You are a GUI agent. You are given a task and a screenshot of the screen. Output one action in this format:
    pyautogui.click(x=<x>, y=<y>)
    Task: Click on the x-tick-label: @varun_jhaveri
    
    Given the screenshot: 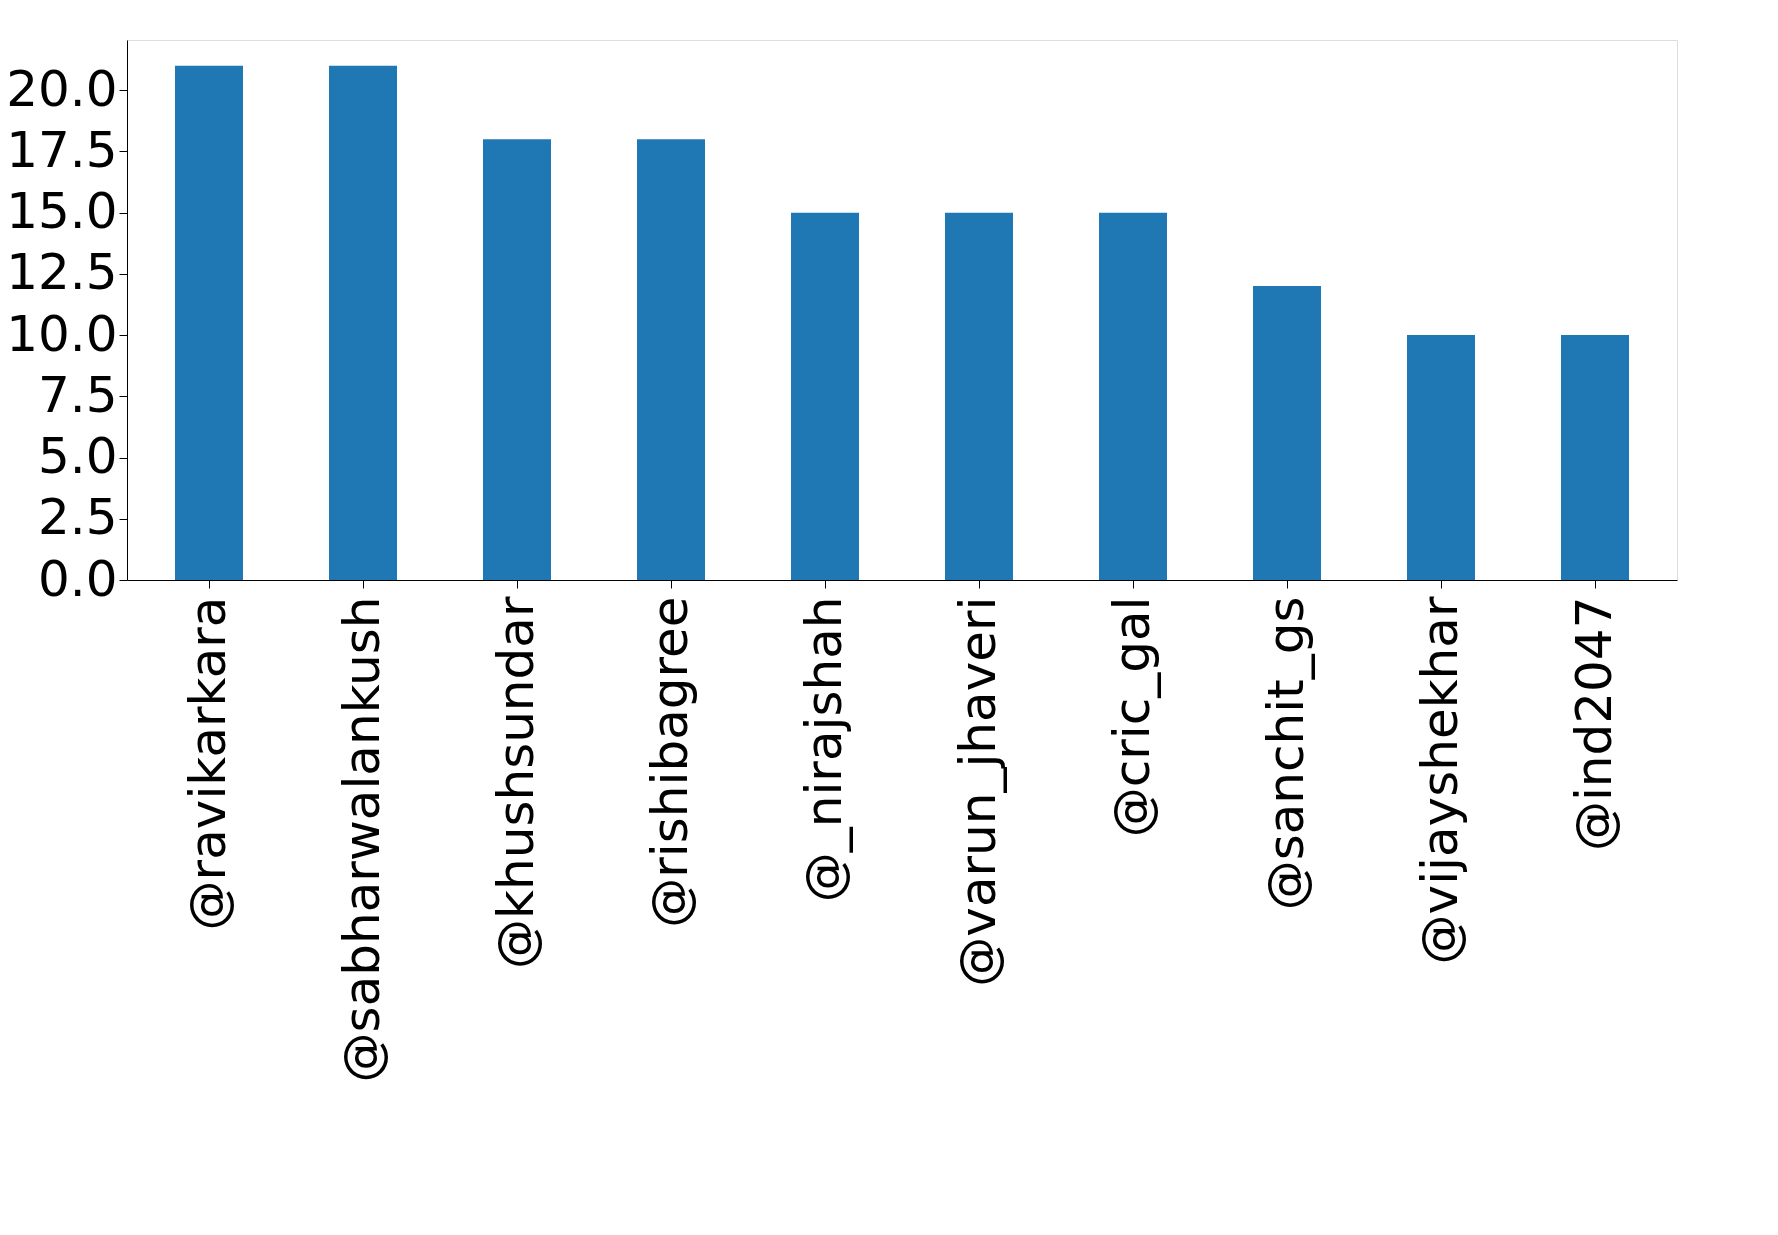 What is the action you would take?
    pyautogui.click(x=977, y=791)
    